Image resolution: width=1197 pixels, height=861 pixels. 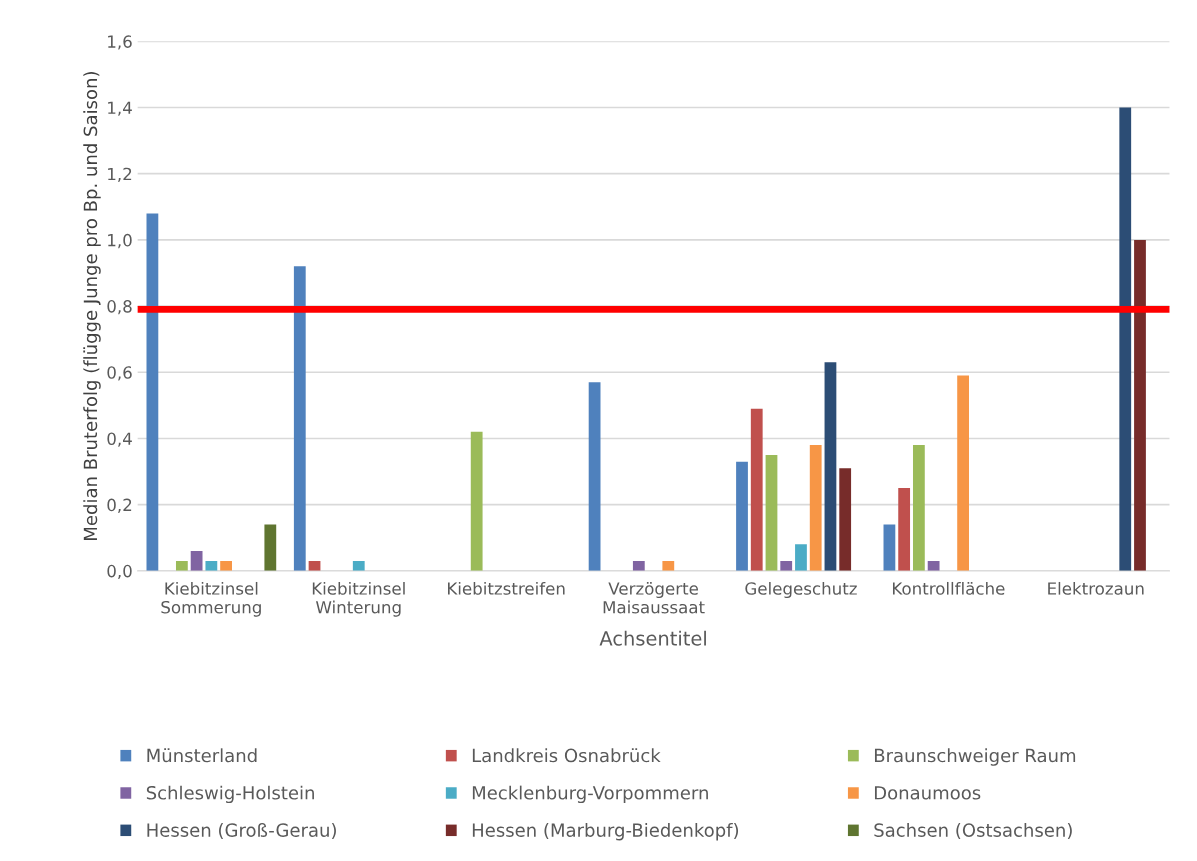 What do you see at coordinates (801, 590) in the screenshot?
I see `x-tick-label: Gelegeschutz` at bounding box center [801, 590].